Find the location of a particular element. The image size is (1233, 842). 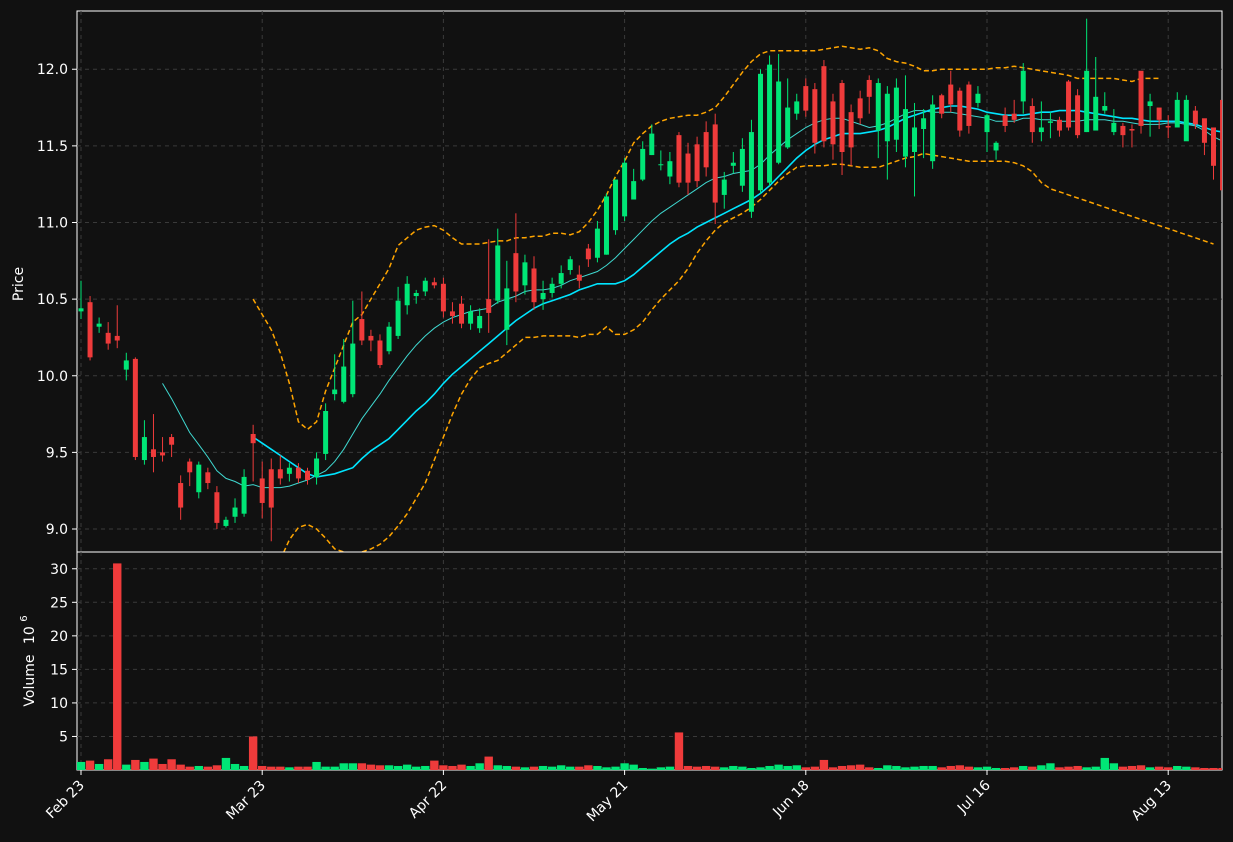

price-y-ticks: 9.0 9.5 10.0 10.5 11.0 11.5 12.0 is located at coordinates (57, 300).